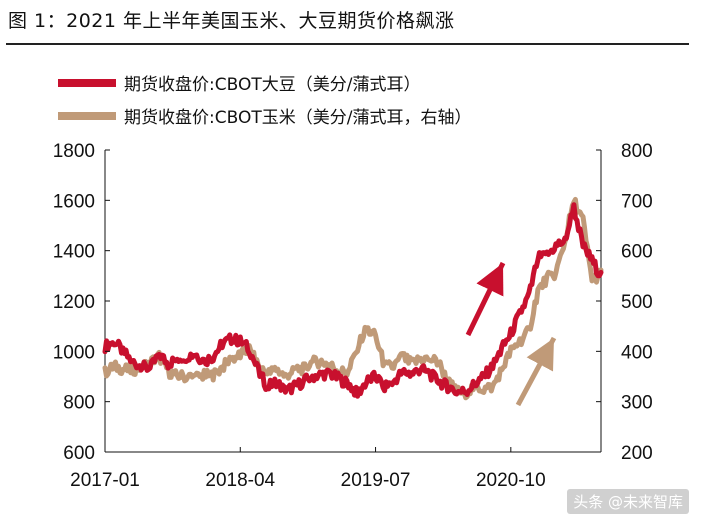  I want to click on y-left-tick-label: 1600, so click(74, 201).